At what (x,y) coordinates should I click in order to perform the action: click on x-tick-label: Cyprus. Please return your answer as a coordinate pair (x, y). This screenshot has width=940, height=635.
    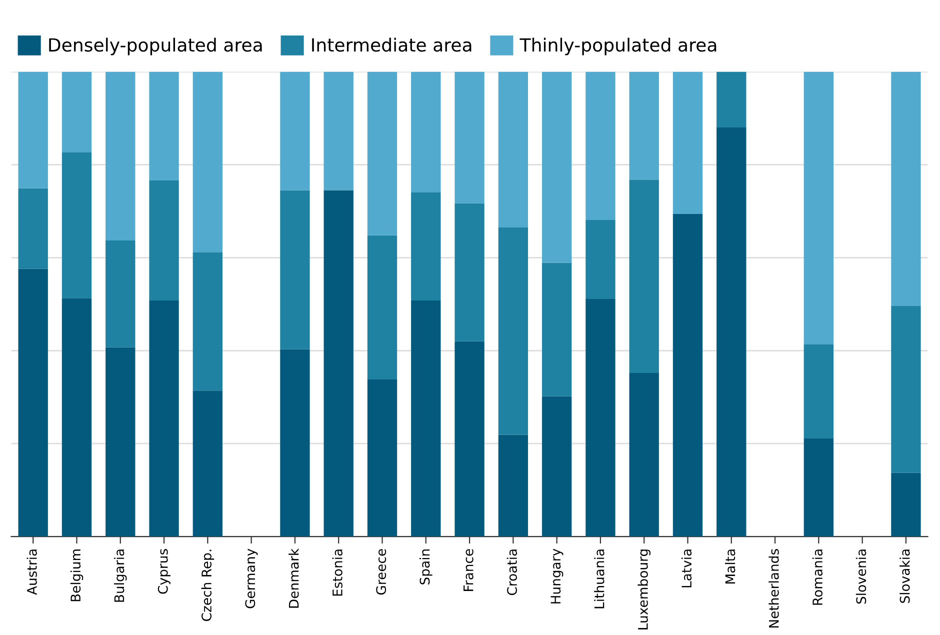
    Looking at the image, I should click on (164, 571).